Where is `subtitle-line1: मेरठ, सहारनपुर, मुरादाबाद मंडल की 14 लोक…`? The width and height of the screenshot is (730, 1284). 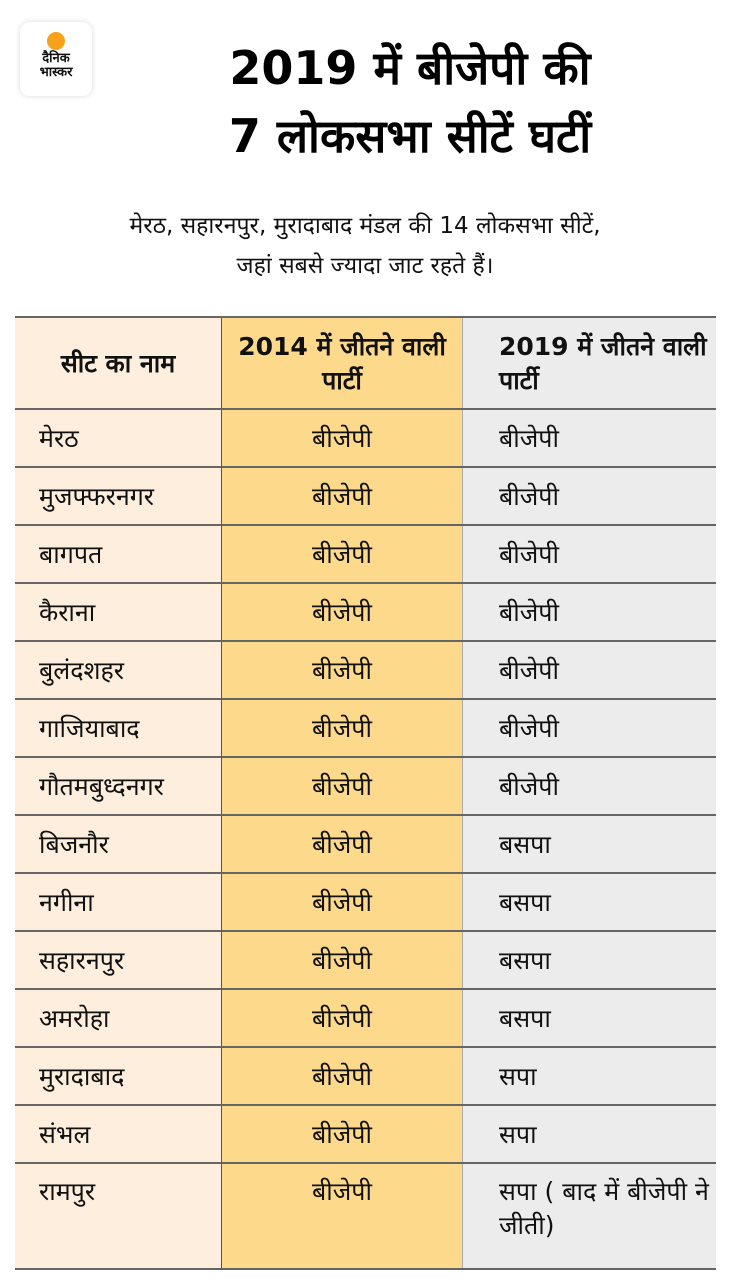
subtitle-line1: मेरठ, सहारनपुर, मुरादाबाद मंडल की 14 लोक… is located at coordinates (365, 226).